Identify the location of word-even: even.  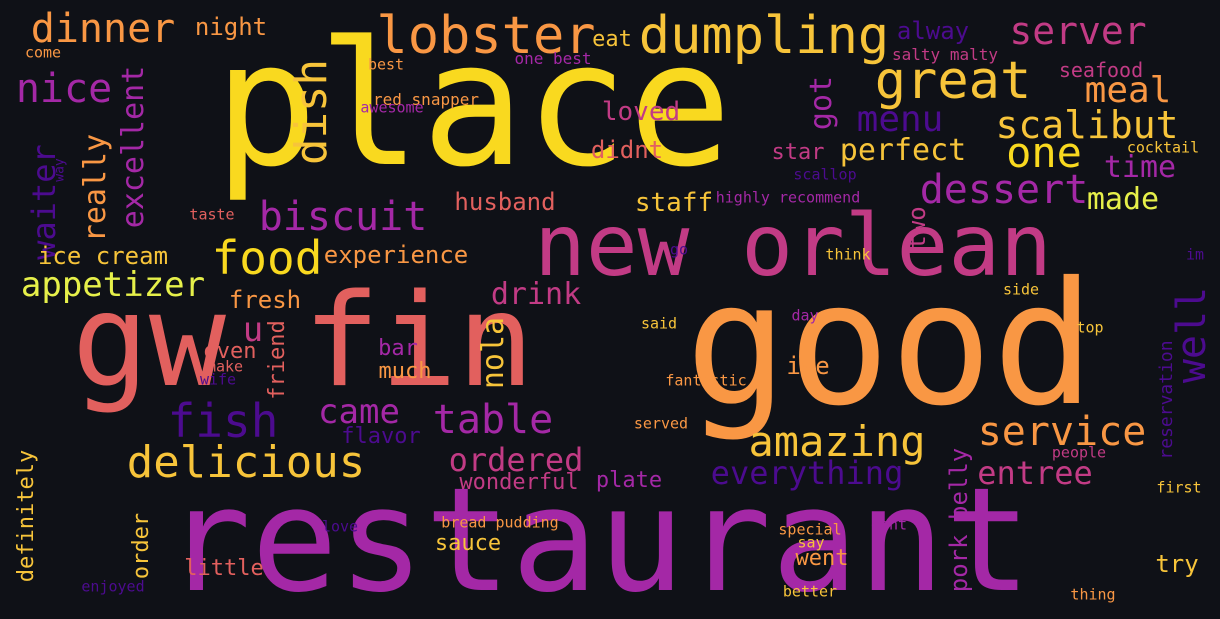
(230, 351).